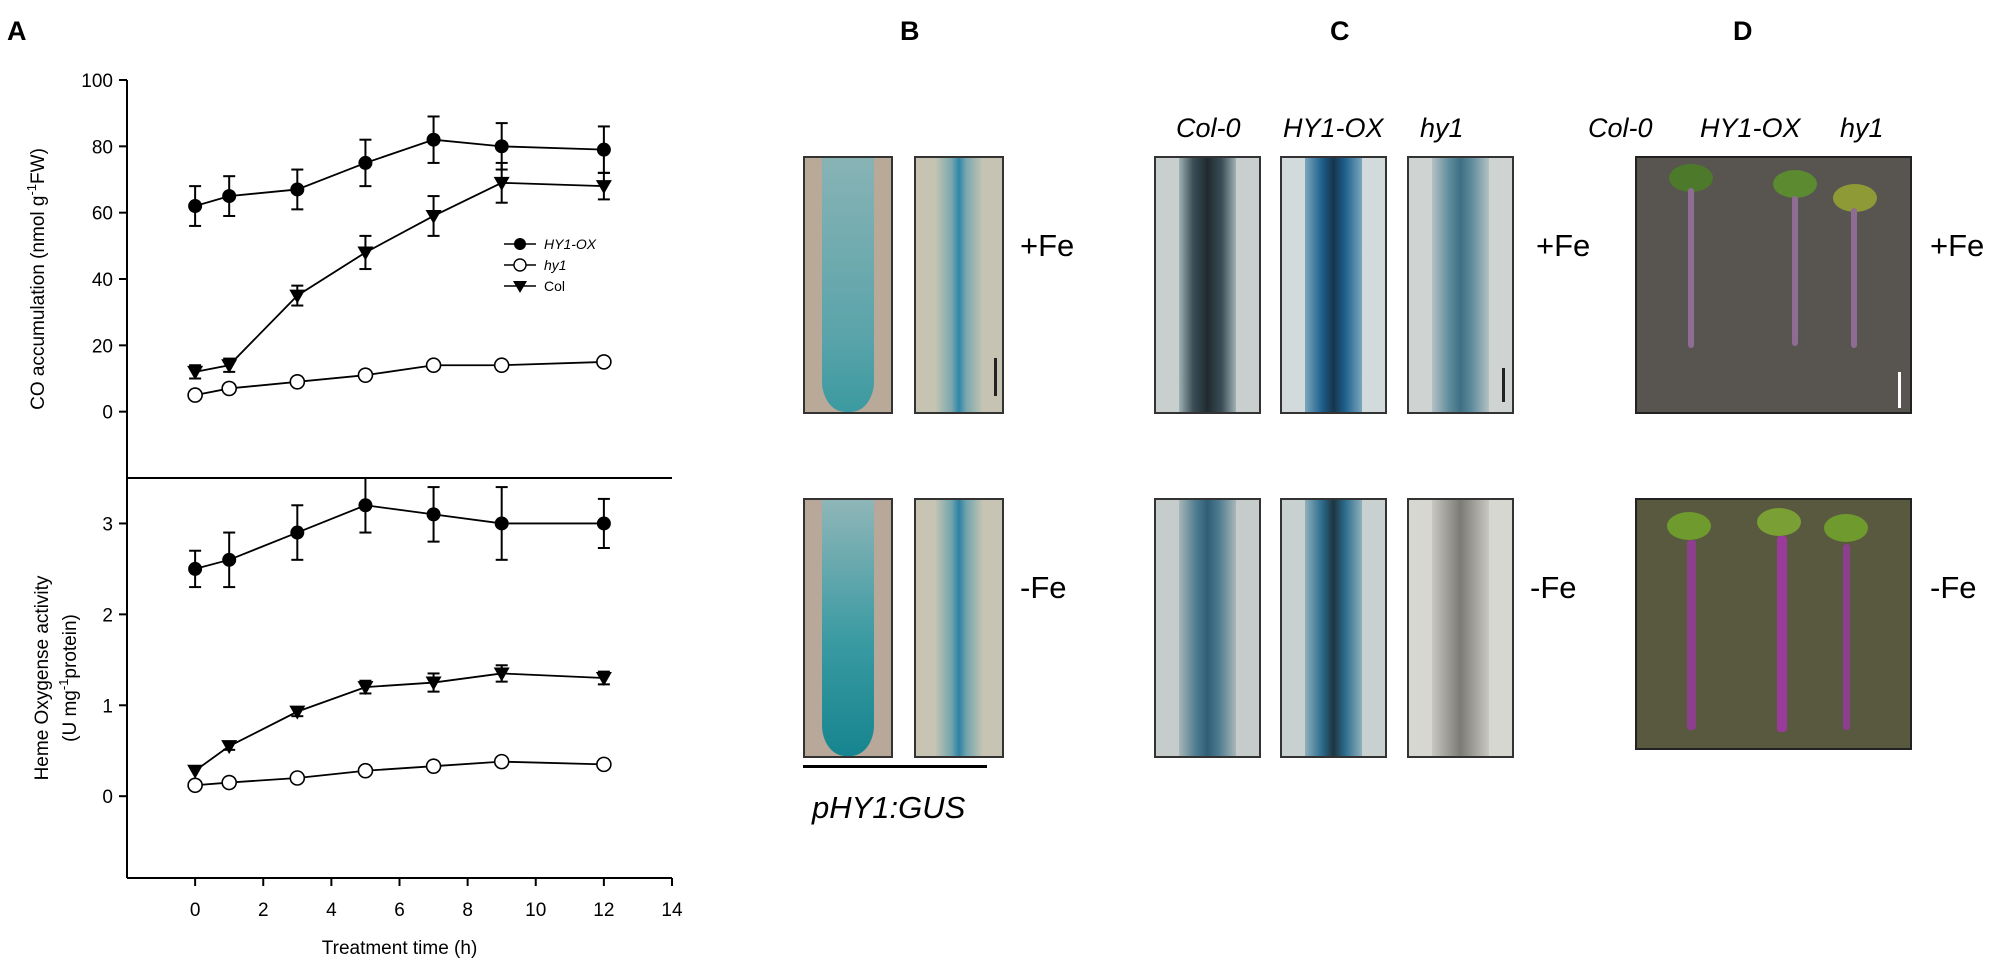 Image resolution: width=2000 pixels, height=969 pixels. I want to click on condition-label-d-minus-fe: -Fe, so click(1953, 587).